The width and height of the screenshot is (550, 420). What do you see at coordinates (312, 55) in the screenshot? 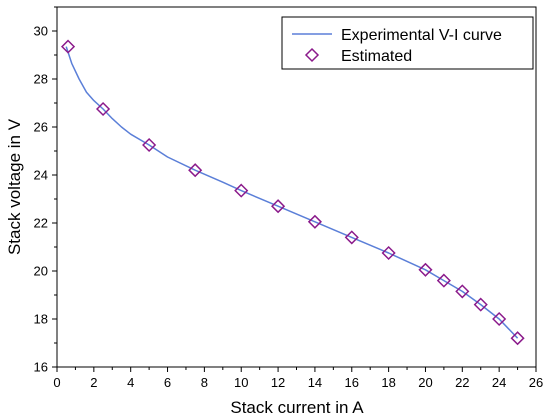
I see `legend-marker-swatch` at bounding box center [312, 55].